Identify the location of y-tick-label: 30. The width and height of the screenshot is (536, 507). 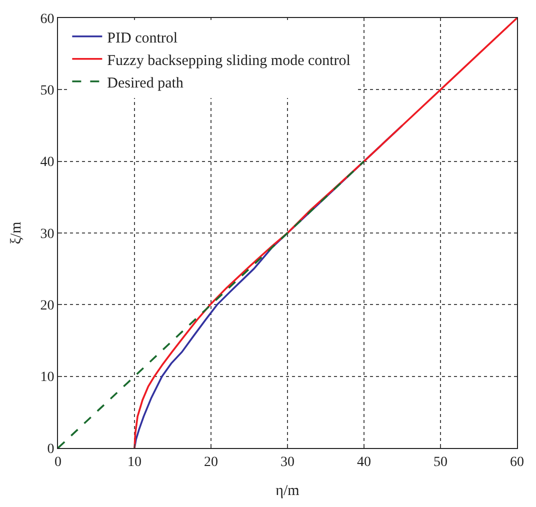
(47, 234).